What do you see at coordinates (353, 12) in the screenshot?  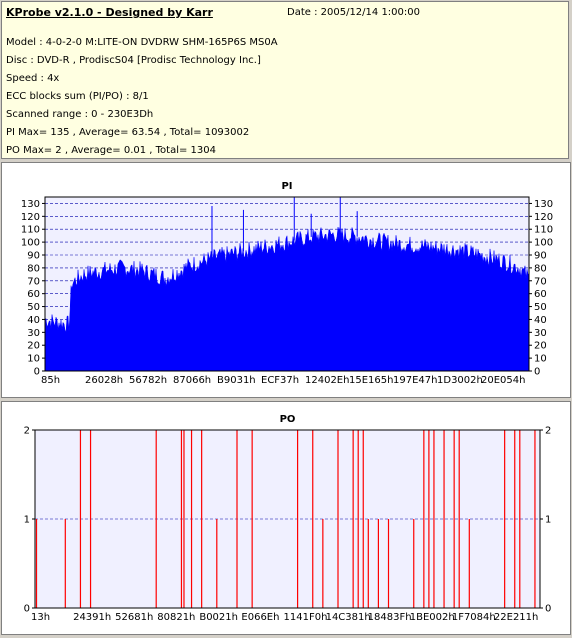 I see `scan-date: Date : 2005/12/14 1:00:00` at bounding box center [353, 12].